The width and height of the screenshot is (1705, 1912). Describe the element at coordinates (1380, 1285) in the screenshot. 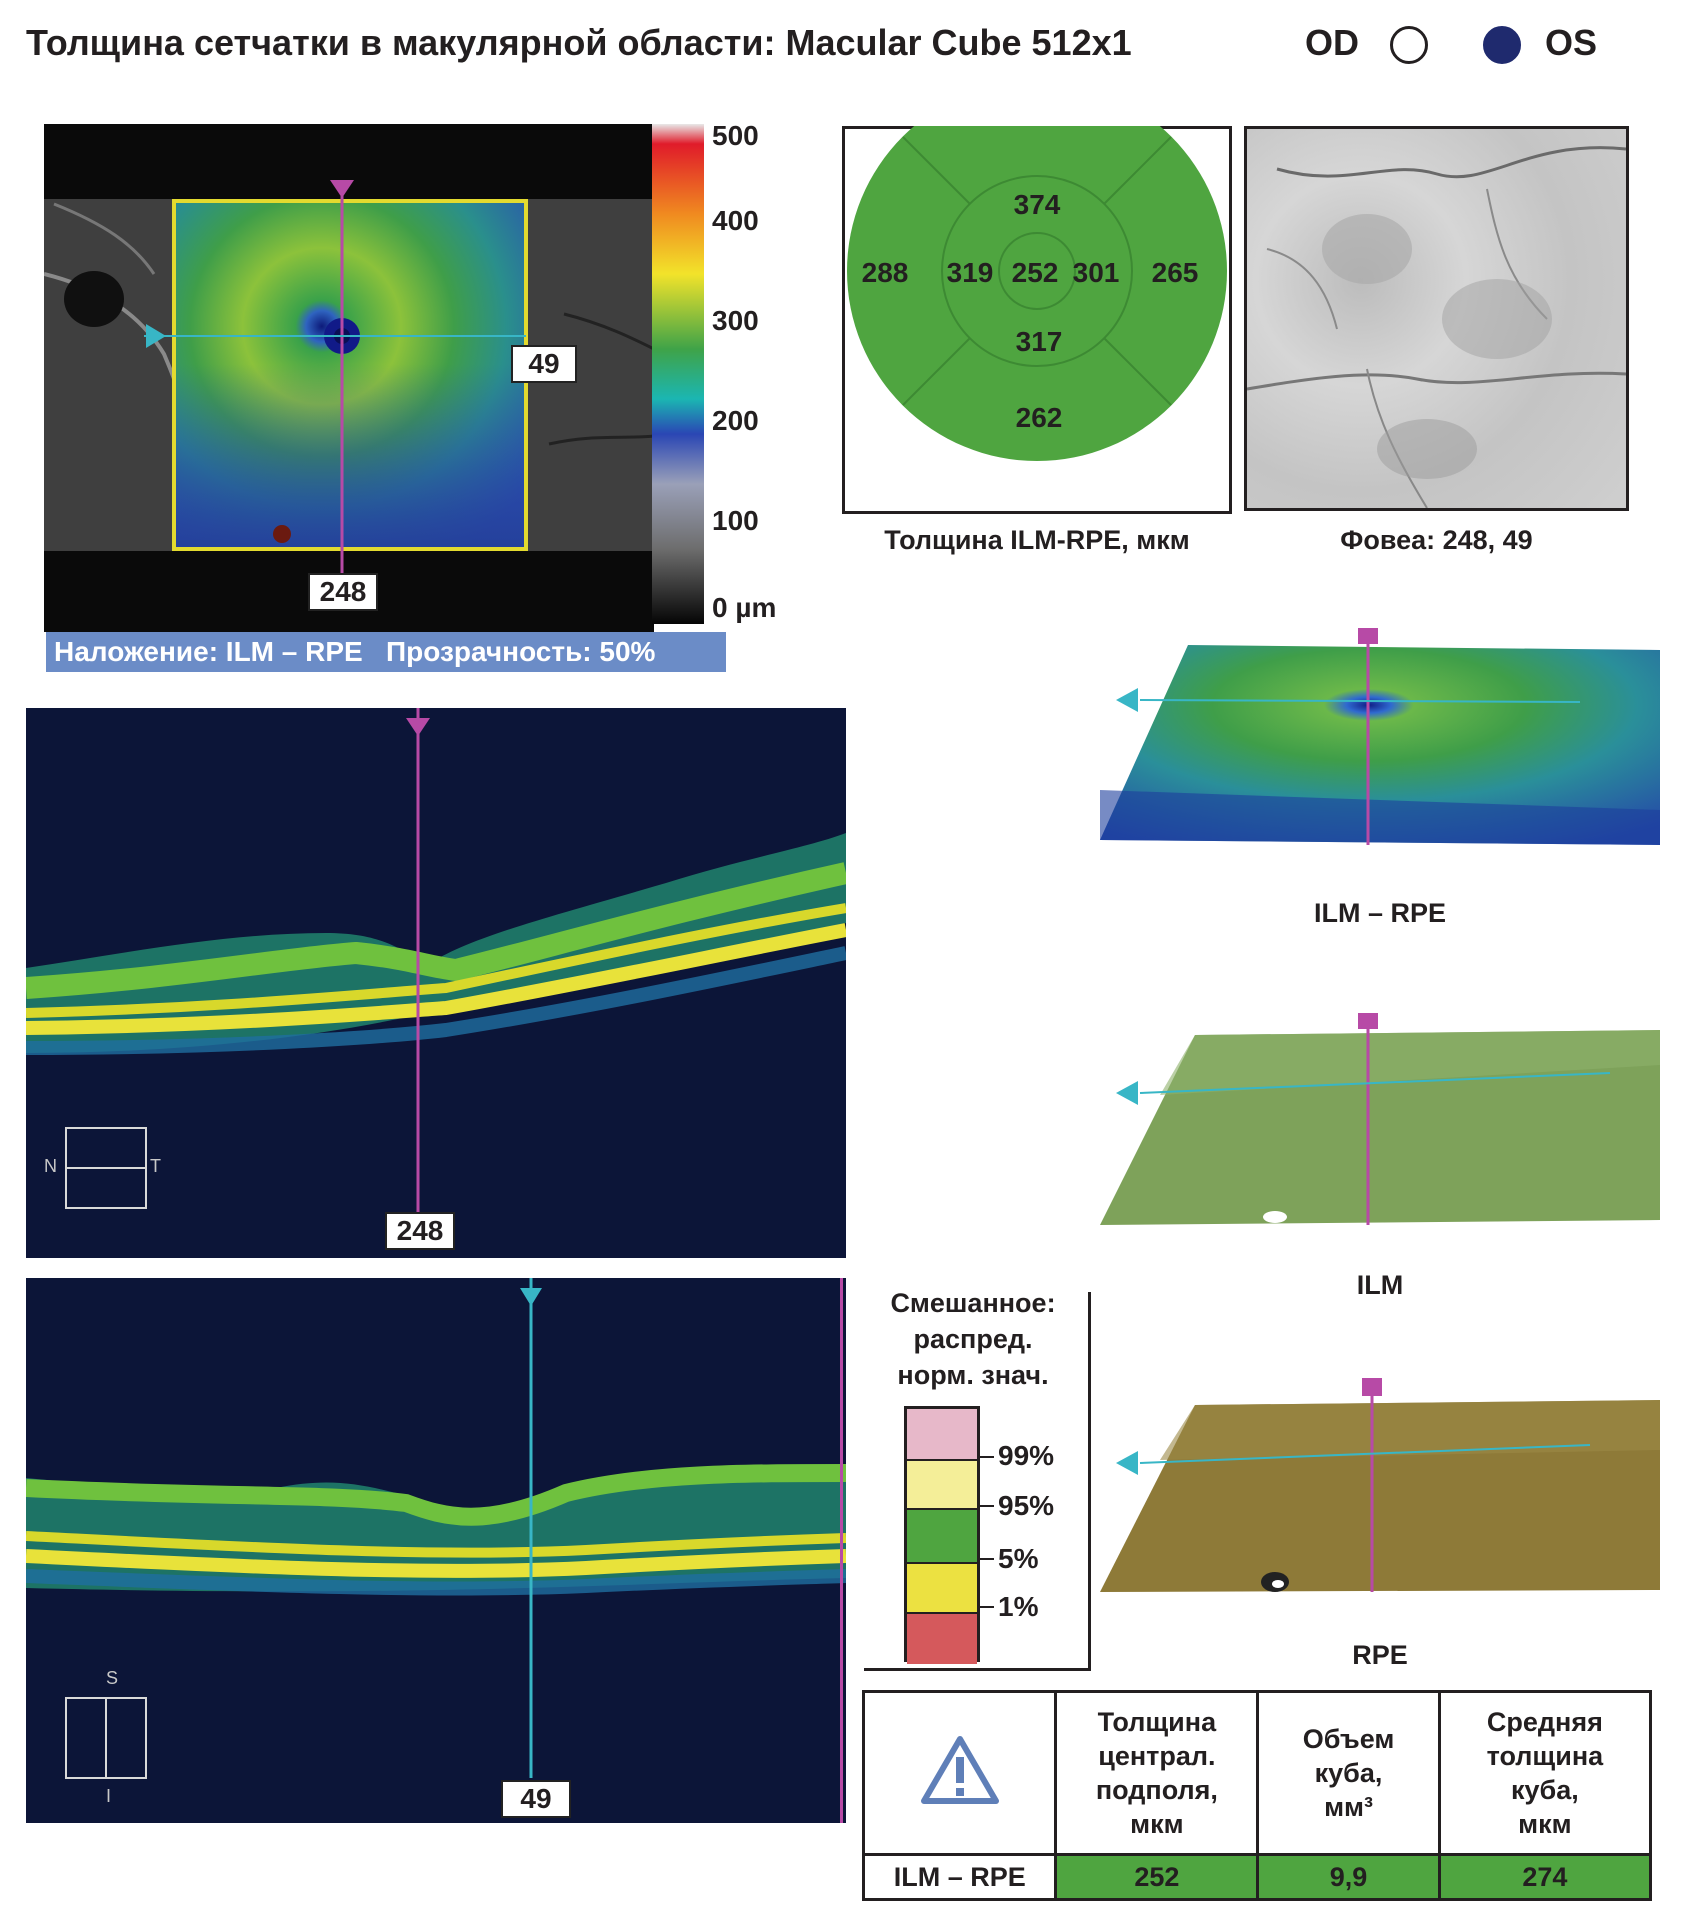

I see `surface-ilm-caption: ILM` at that location.